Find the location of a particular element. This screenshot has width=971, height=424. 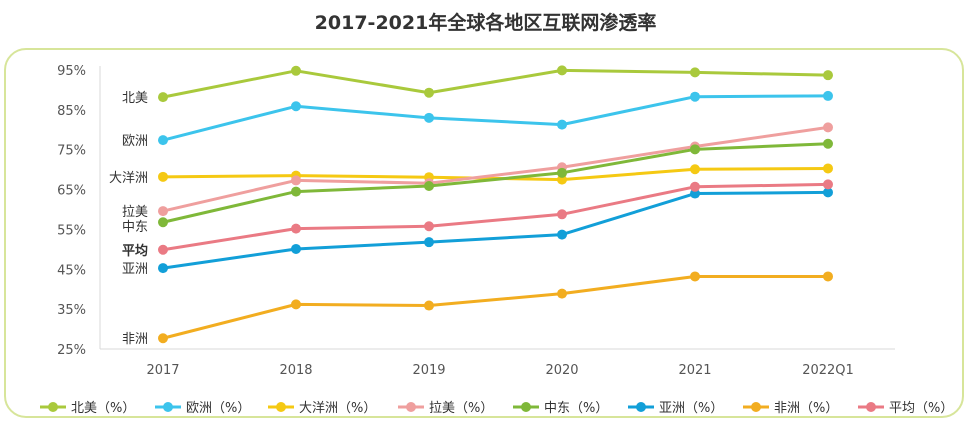

x-tick-label: 2022Q1 is located at coordinates (828, 370).